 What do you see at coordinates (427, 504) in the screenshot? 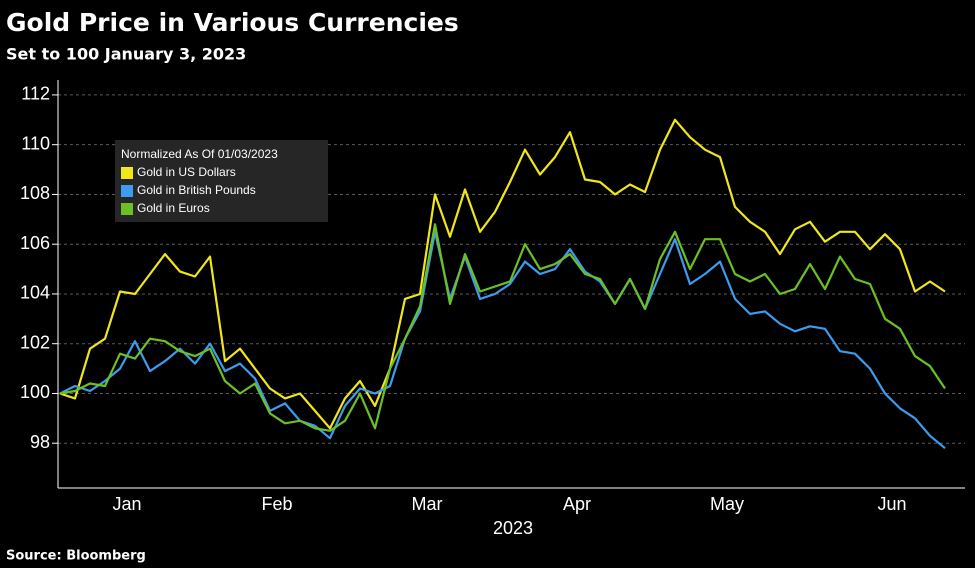
I see `x-tick-label: Mar` at bounding box center [427, 504].